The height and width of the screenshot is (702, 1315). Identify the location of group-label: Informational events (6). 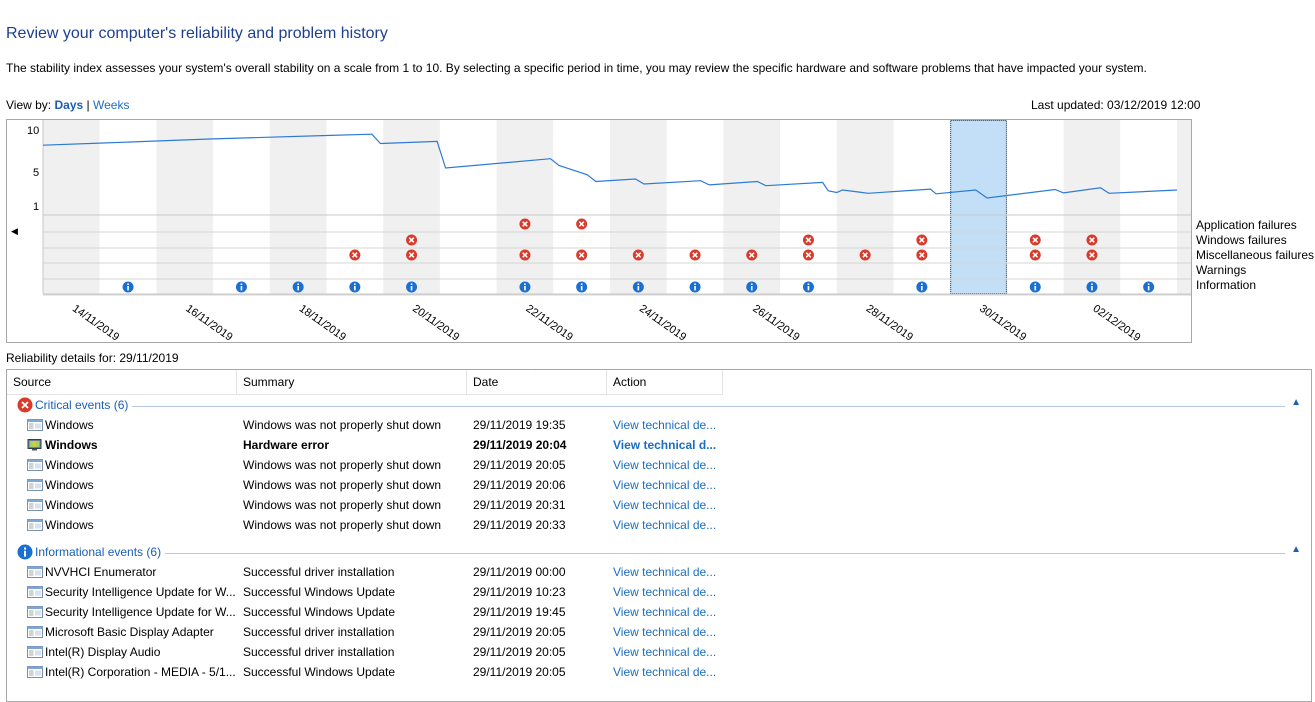
(100, 552).